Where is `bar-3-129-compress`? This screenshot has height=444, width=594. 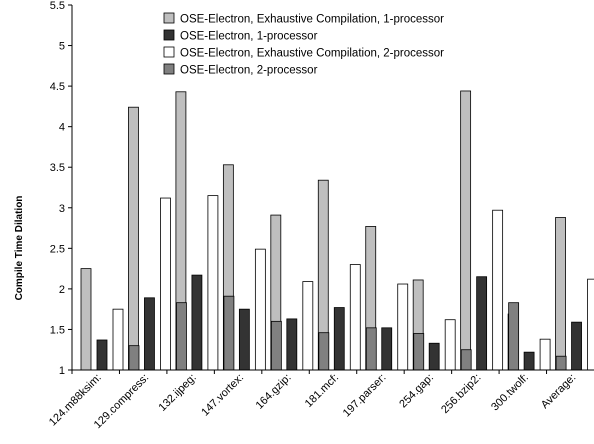 bar-3-129-compress is located at coordinates (165, 284).